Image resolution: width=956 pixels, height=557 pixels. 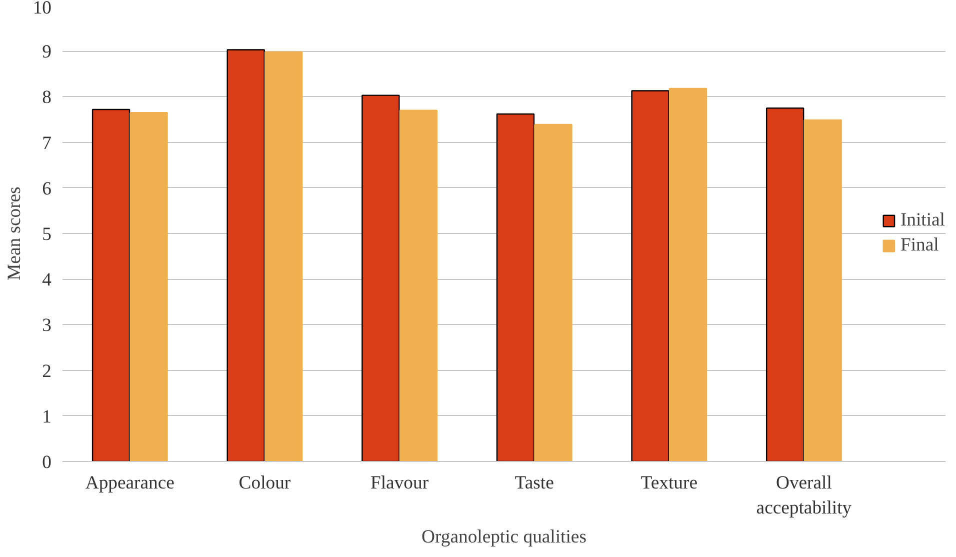 What do you see at coordinates (129, 483) in the screenshot?
I see `x-tick-label: Appearance` at bounding box center [129, 483].